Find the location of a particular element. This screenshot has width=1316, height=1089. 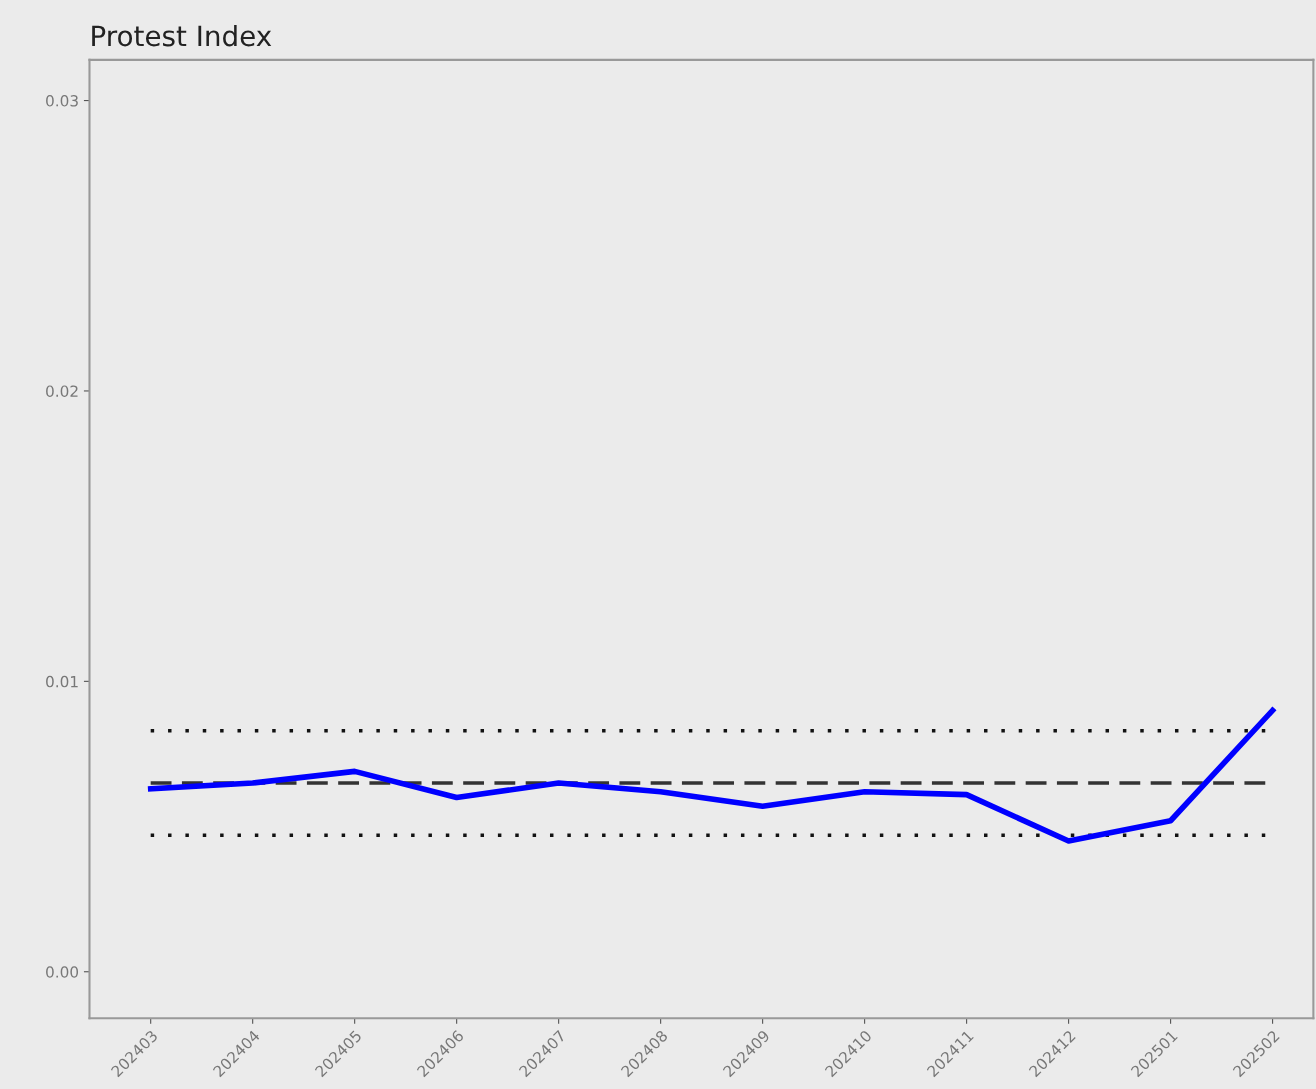

y-tick-label: 0.01 is located at coordinates (62, 681).